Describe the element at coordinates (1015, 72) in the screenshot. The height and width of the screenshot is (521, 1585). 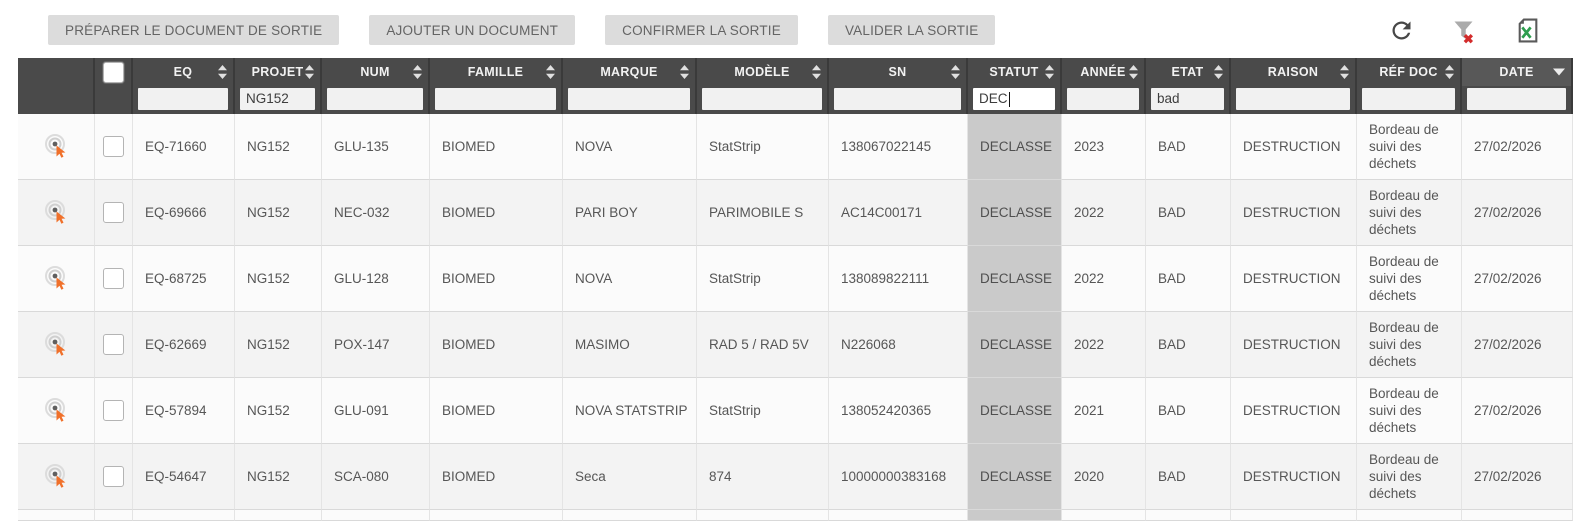
I see `column-header-statut: STATUT` at that location.